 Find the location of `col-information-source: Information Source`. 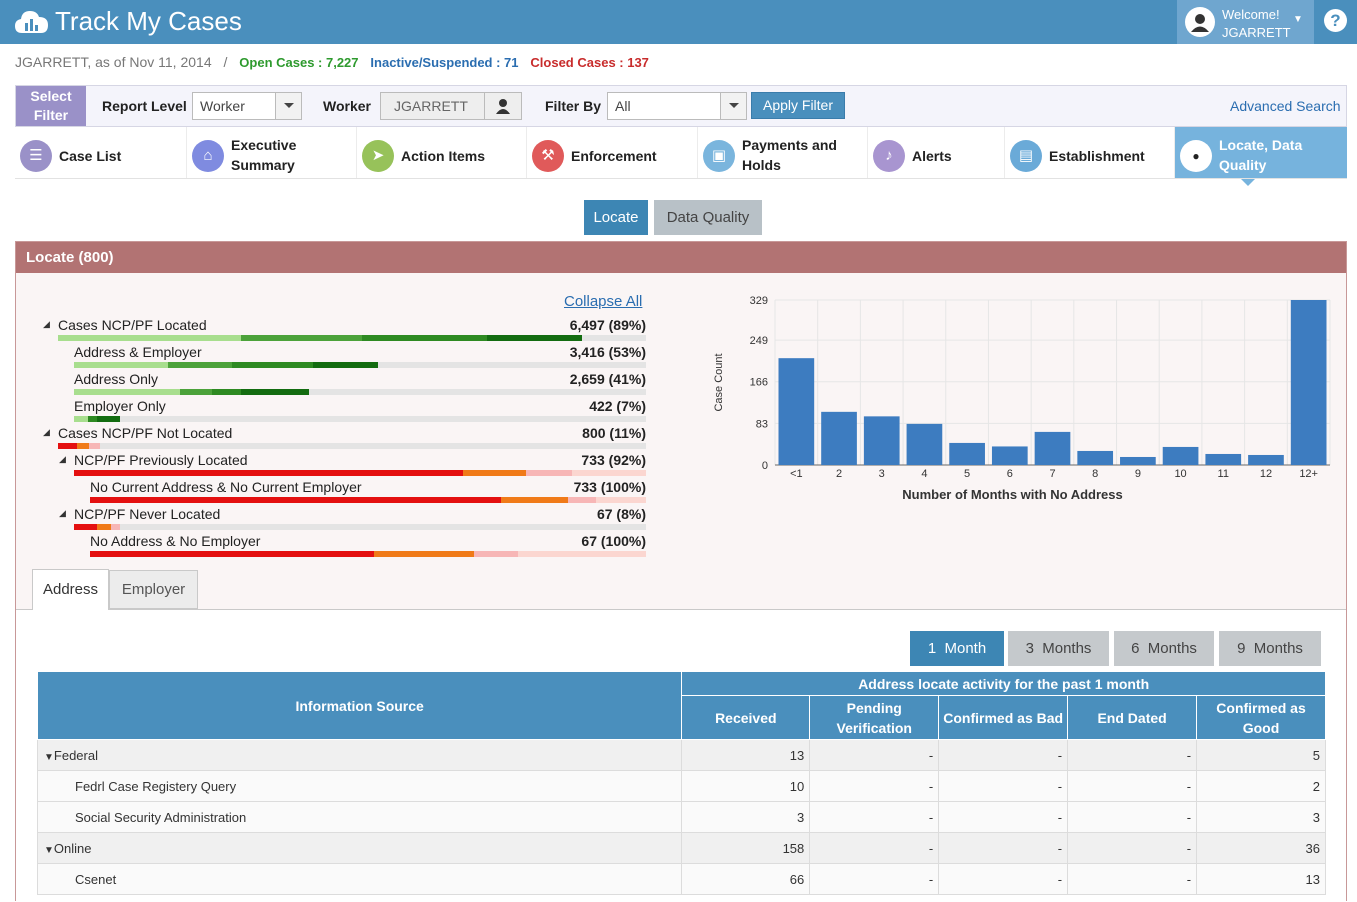

col-information-source: Information Source is located at coordinates (359, 705).